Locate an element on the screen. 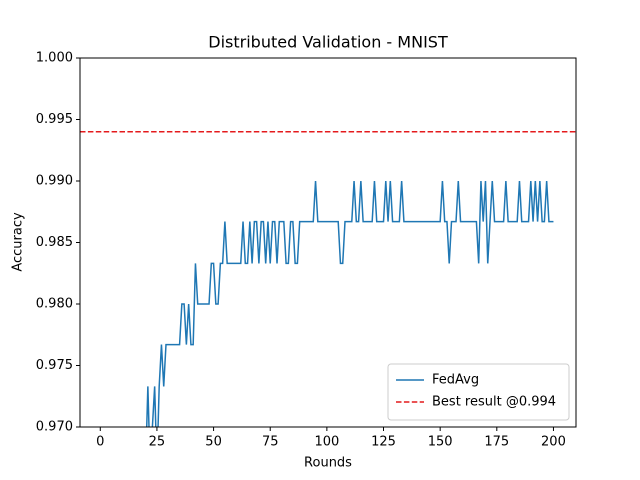  legend-label: FedAvg is located at coordinates (455, 380).